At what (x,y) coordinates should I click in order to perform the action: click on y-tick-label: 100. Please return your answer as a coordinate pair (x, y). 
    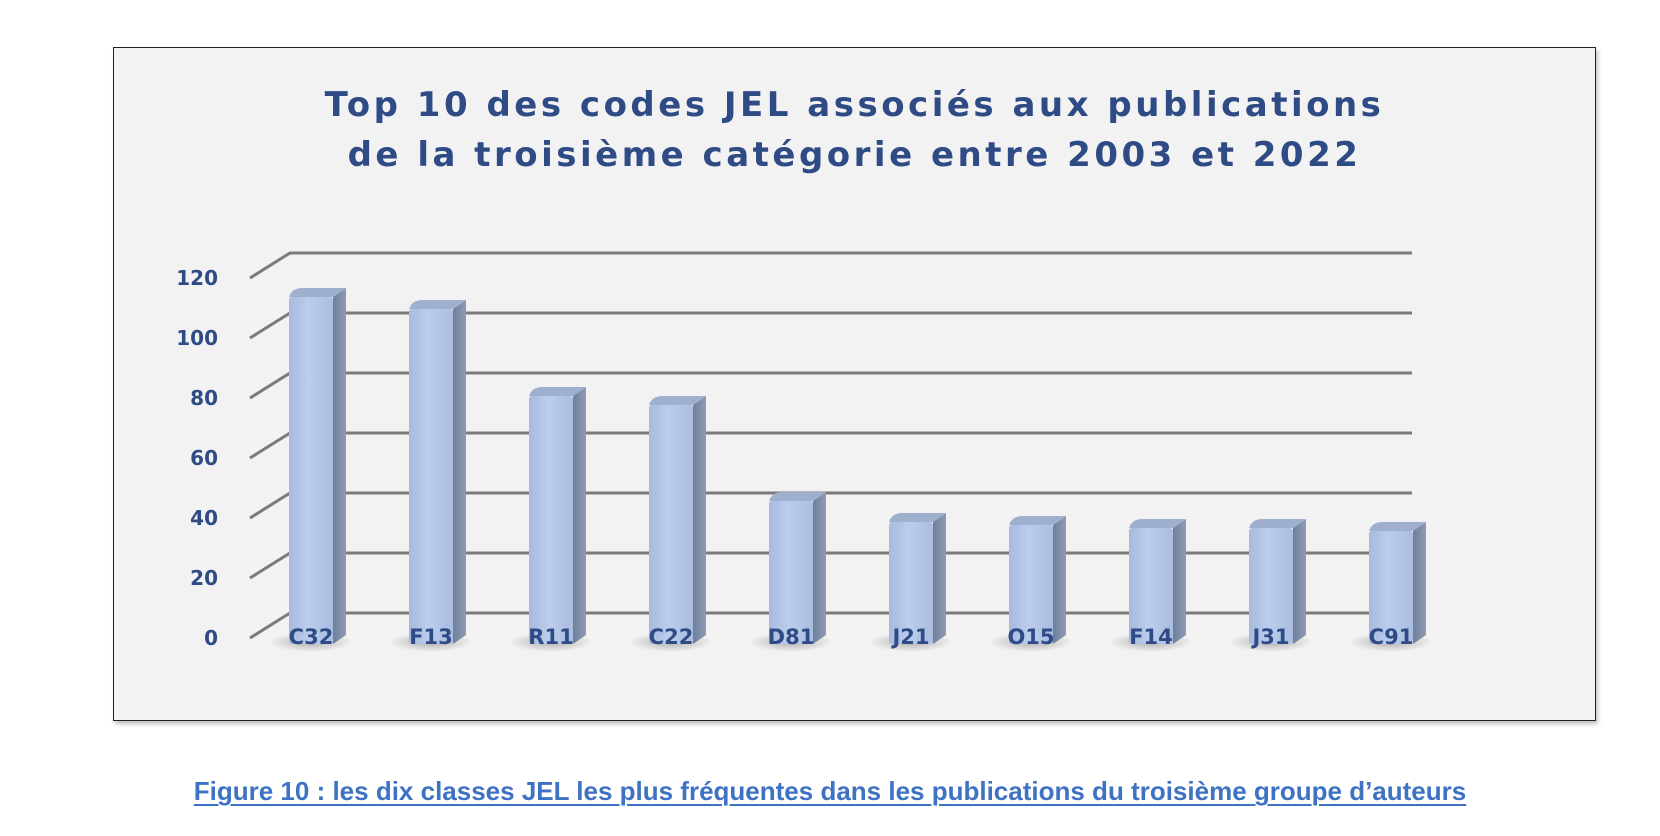
    Looking at the image, I should click on (197, 338).